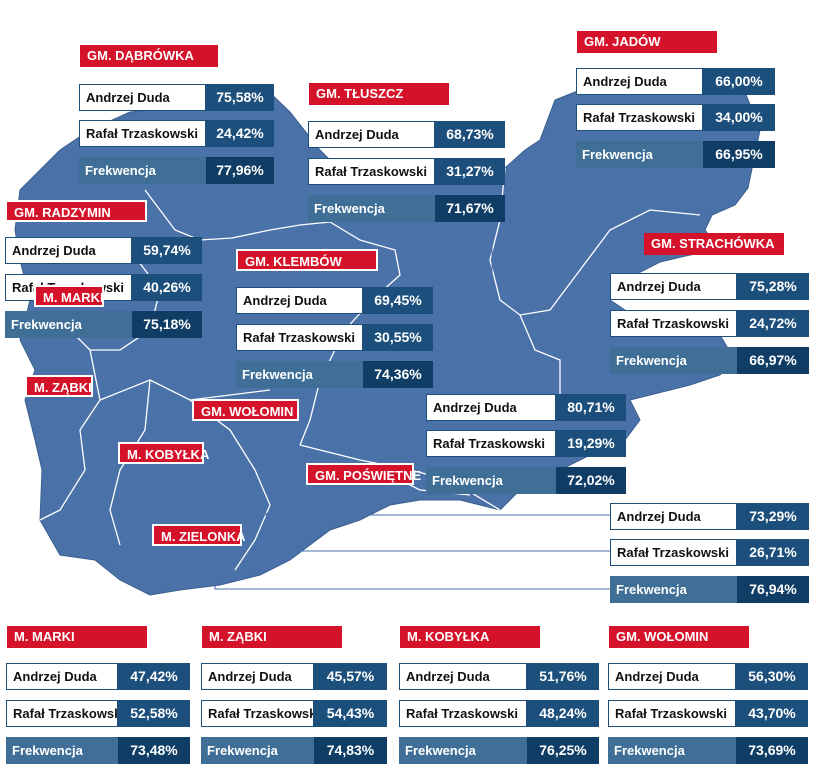 The height and width of the screenshot is (768, 818). Describe the element at coordinates (199, 535) in the screenshot. I see `map-label-zielonka: M. ZIELONKA` at that location.